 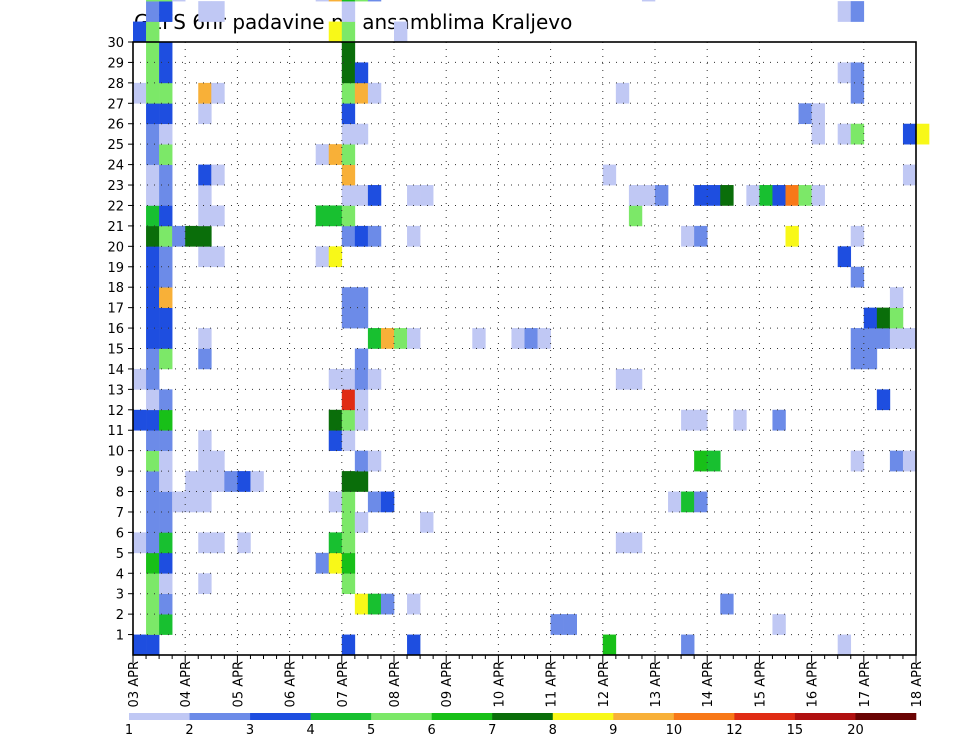 I want to click on x-tick-label: 17 APR, so click(x=865, y=684).